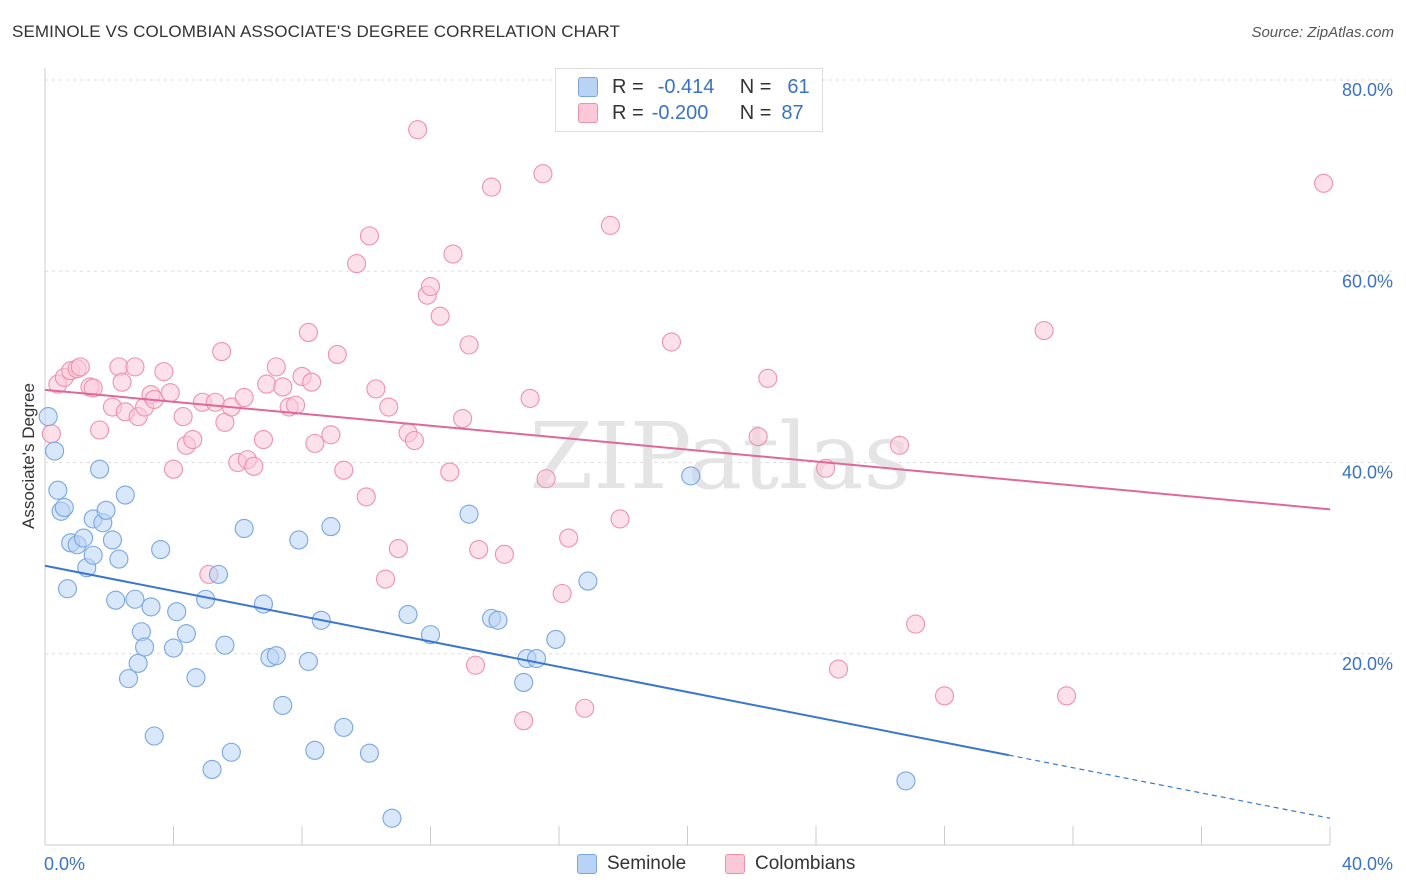  I want to click on y-tick-labels: 20.0% 40.0% 60.0% 80.0%, so click(1367, 377).